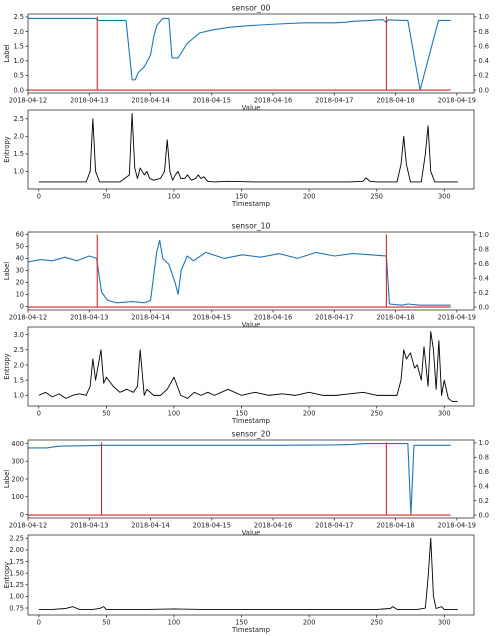  What do you see at coordinates (20, 283) in the screenshot?
I see `y-tick-label: 20` at bounding box center [20, 283].